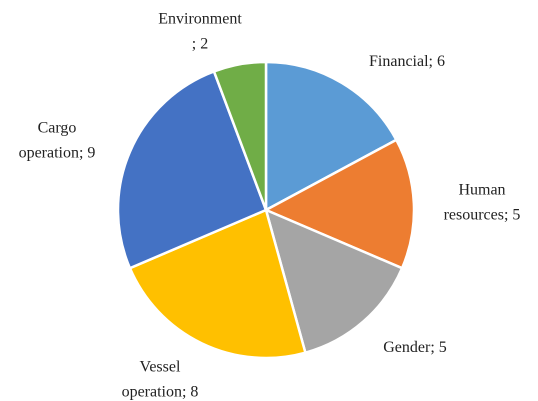 The height and width of the screenshot is (401, 538). I want to click on slice-label-line: Human, so click(481, 189).